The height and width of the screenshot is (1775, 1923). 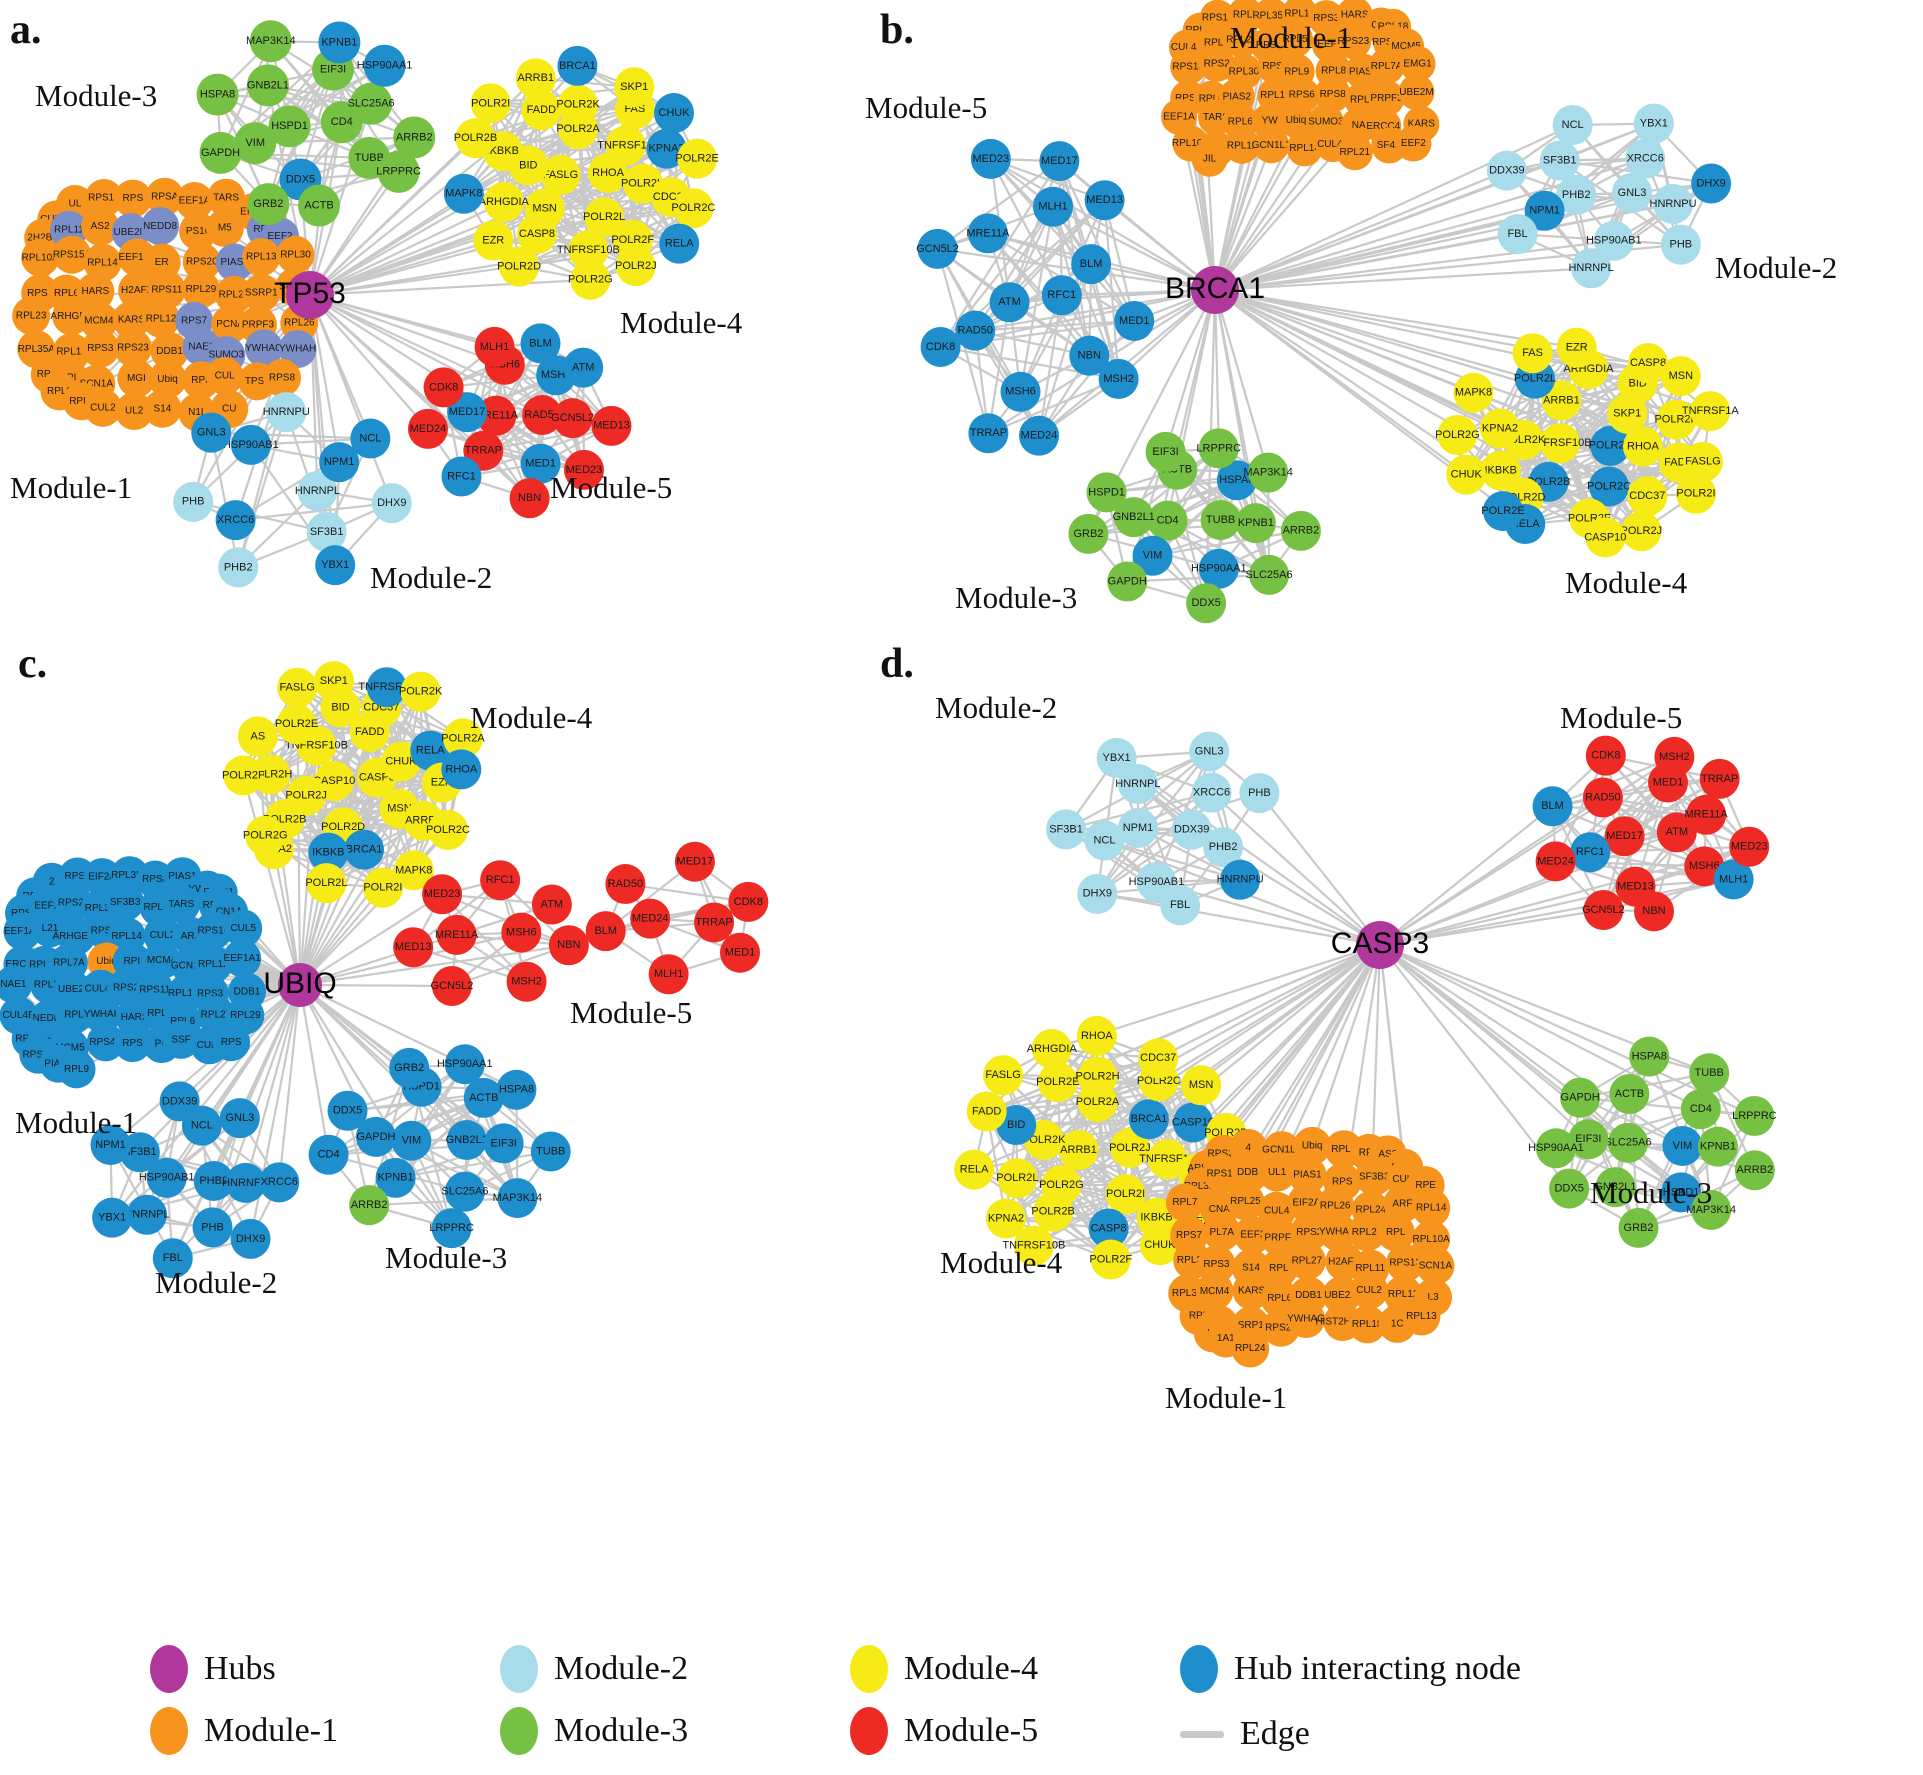 What do you see at coordinates (1615, 1187) in the screenshot?
I see `network-node: GNB2L1` at bounding box center [1615, 1187].